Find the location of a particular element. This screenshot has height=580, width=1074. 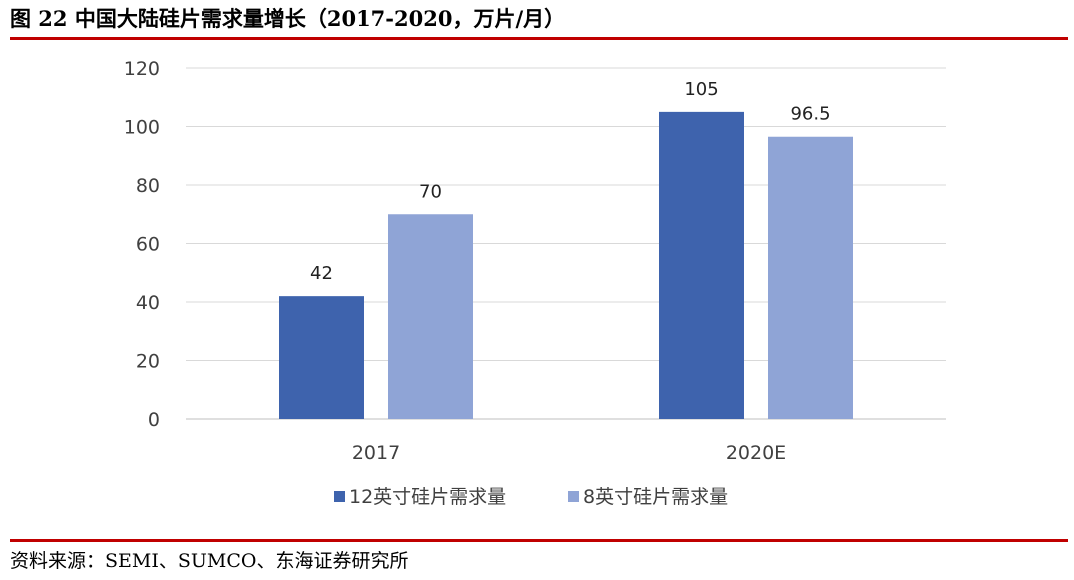

y-tick-label: 100 is located at coordinates (142, 128).